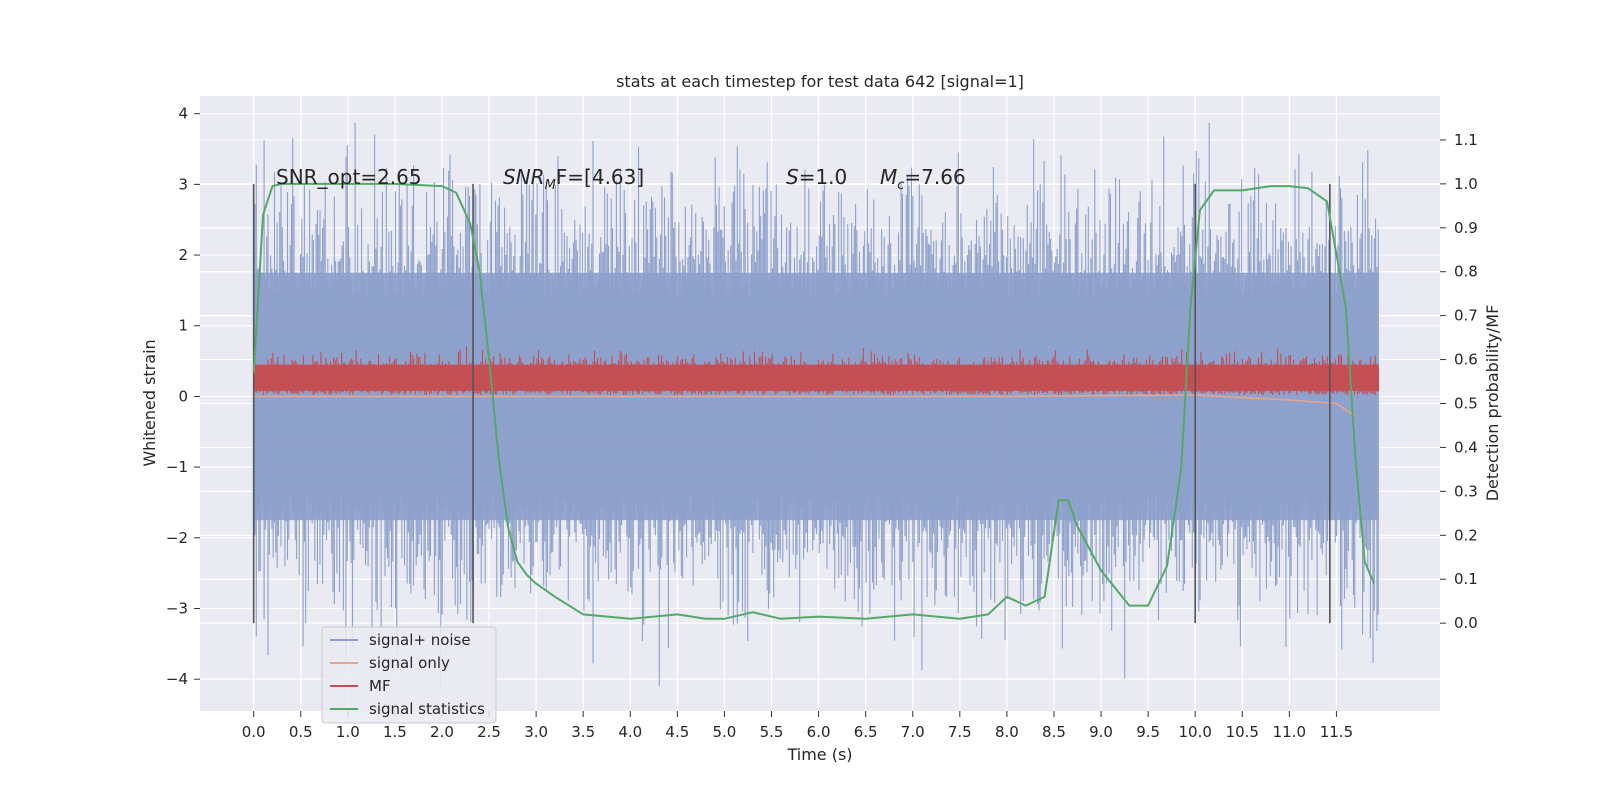  What do you see at coordinates (1466, 447) in the screenshot?
I see `right-y-tick-label: 0.4` at bounding box center [1466, 447].